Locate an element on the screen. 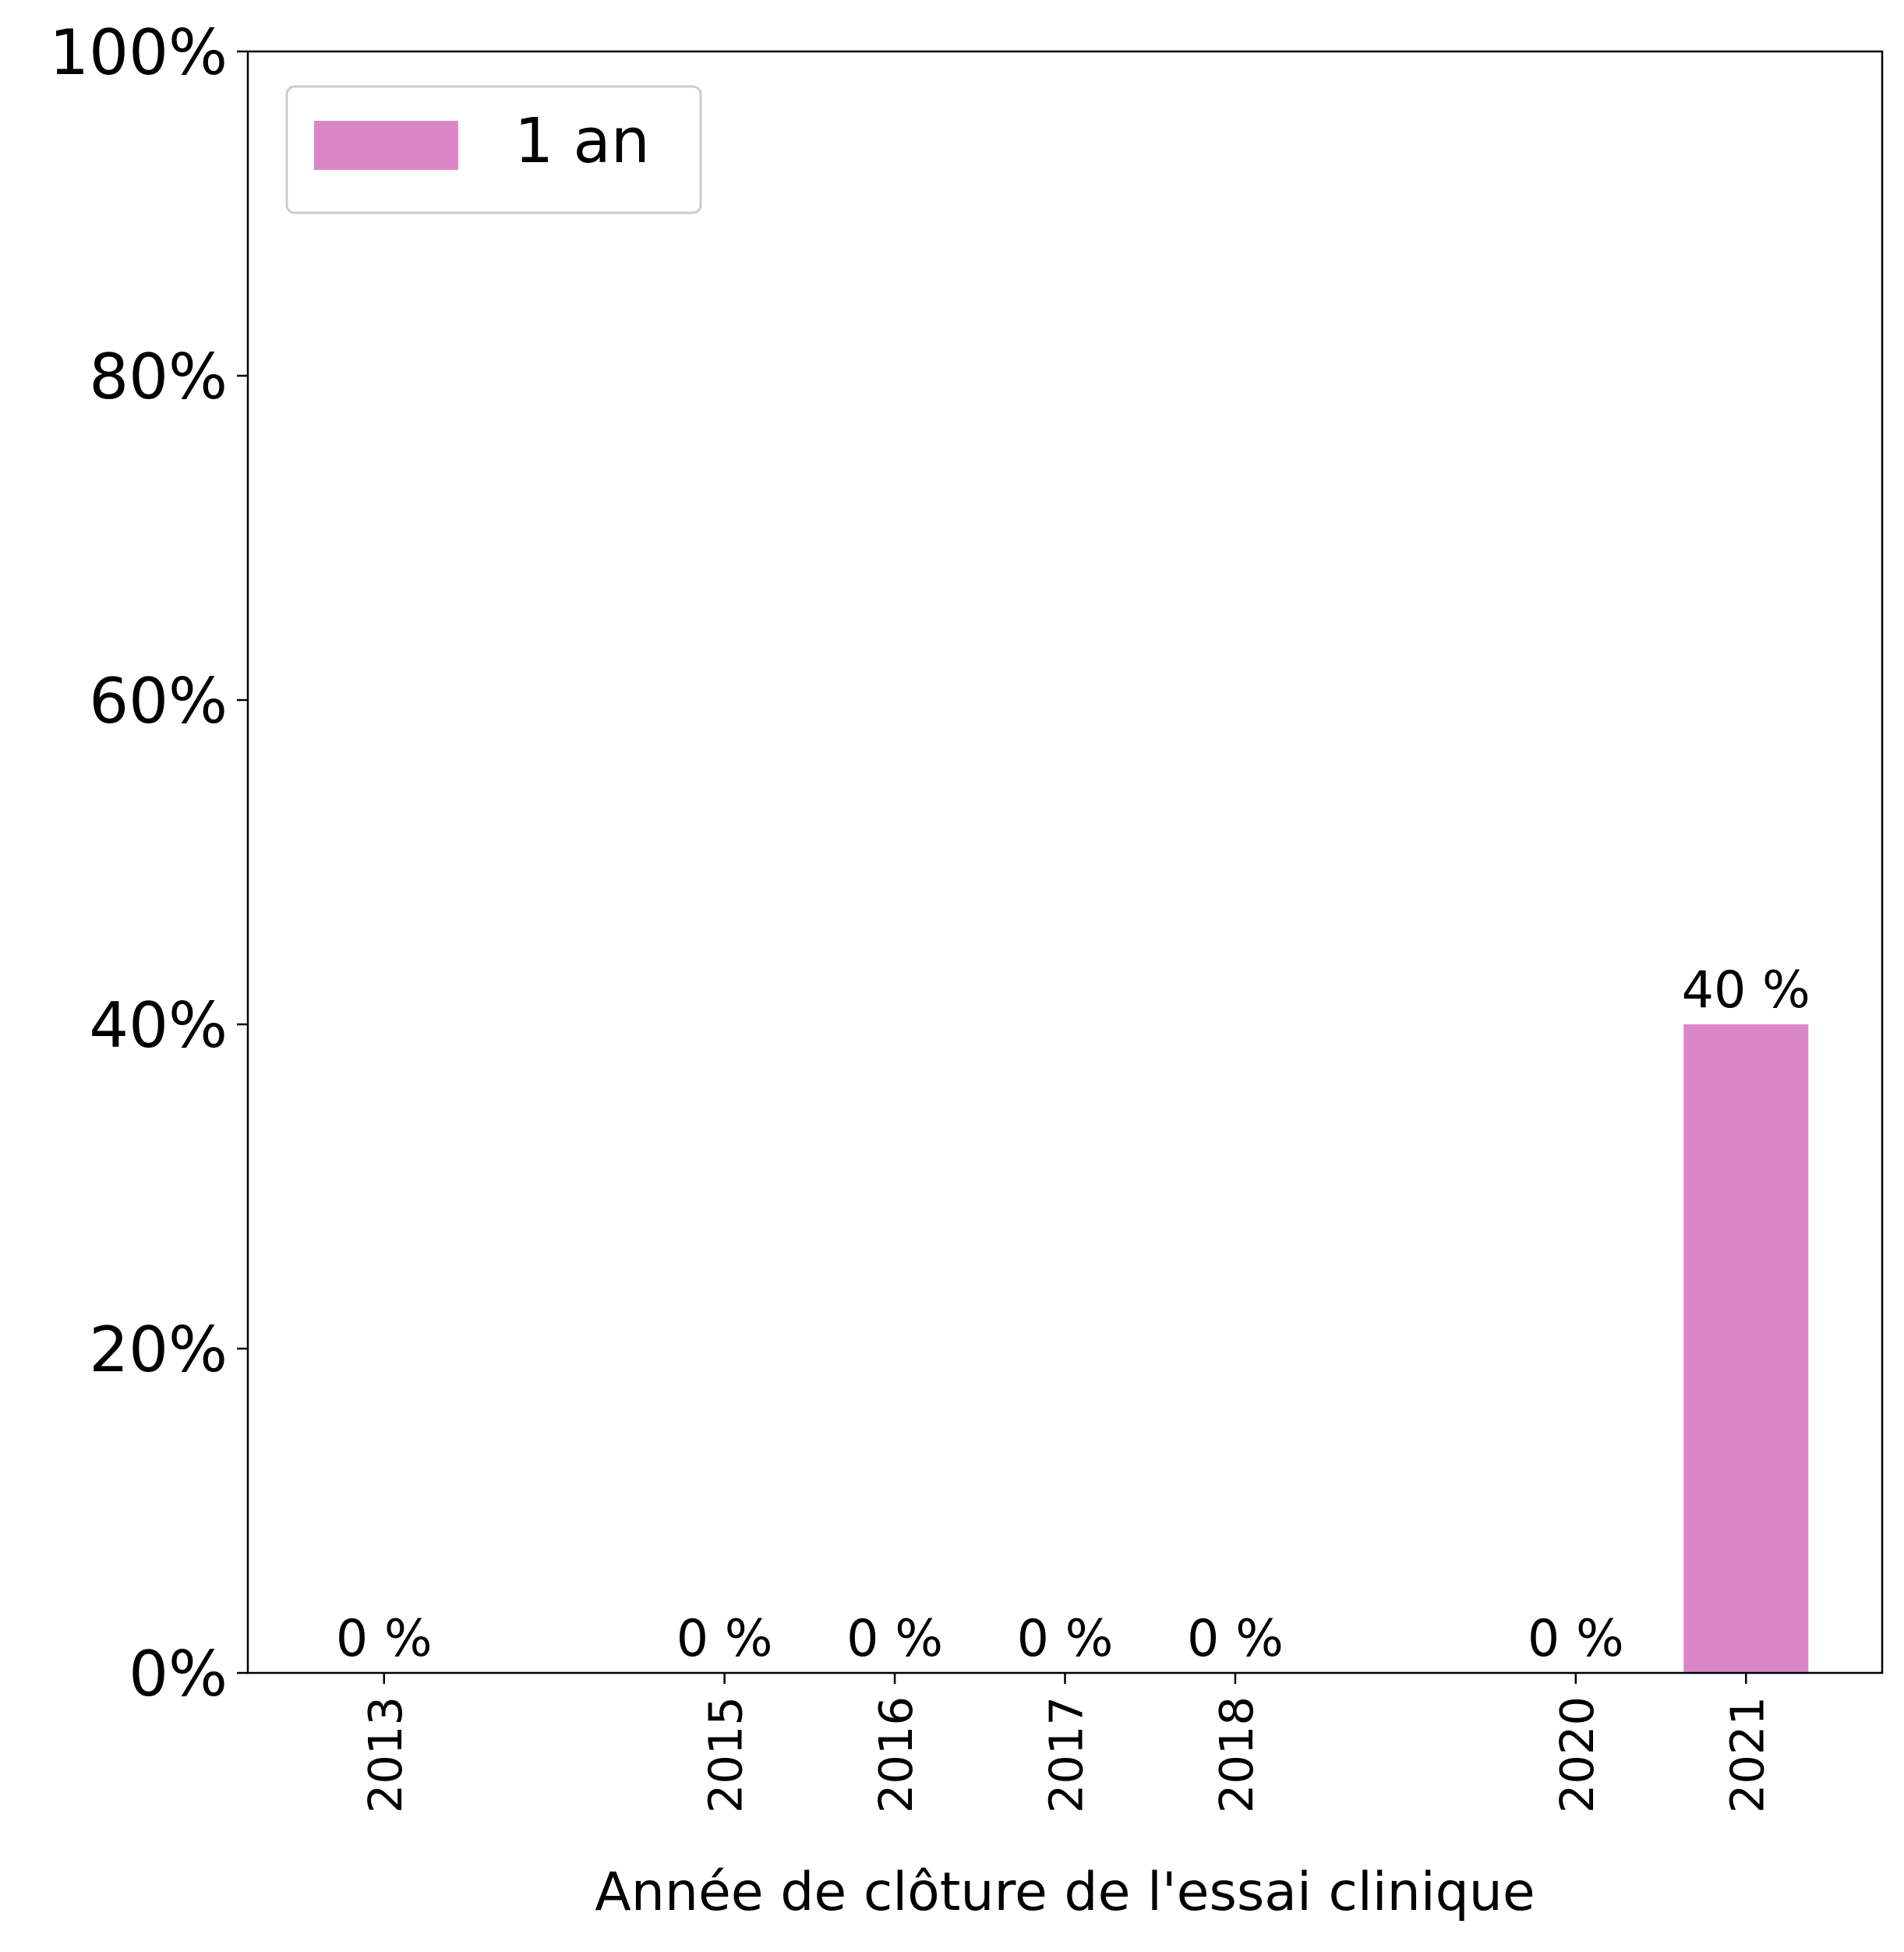 This screenshot has width=1904, height=1952. x-tick-label: 2016 is located at coordinates (896, 1755).